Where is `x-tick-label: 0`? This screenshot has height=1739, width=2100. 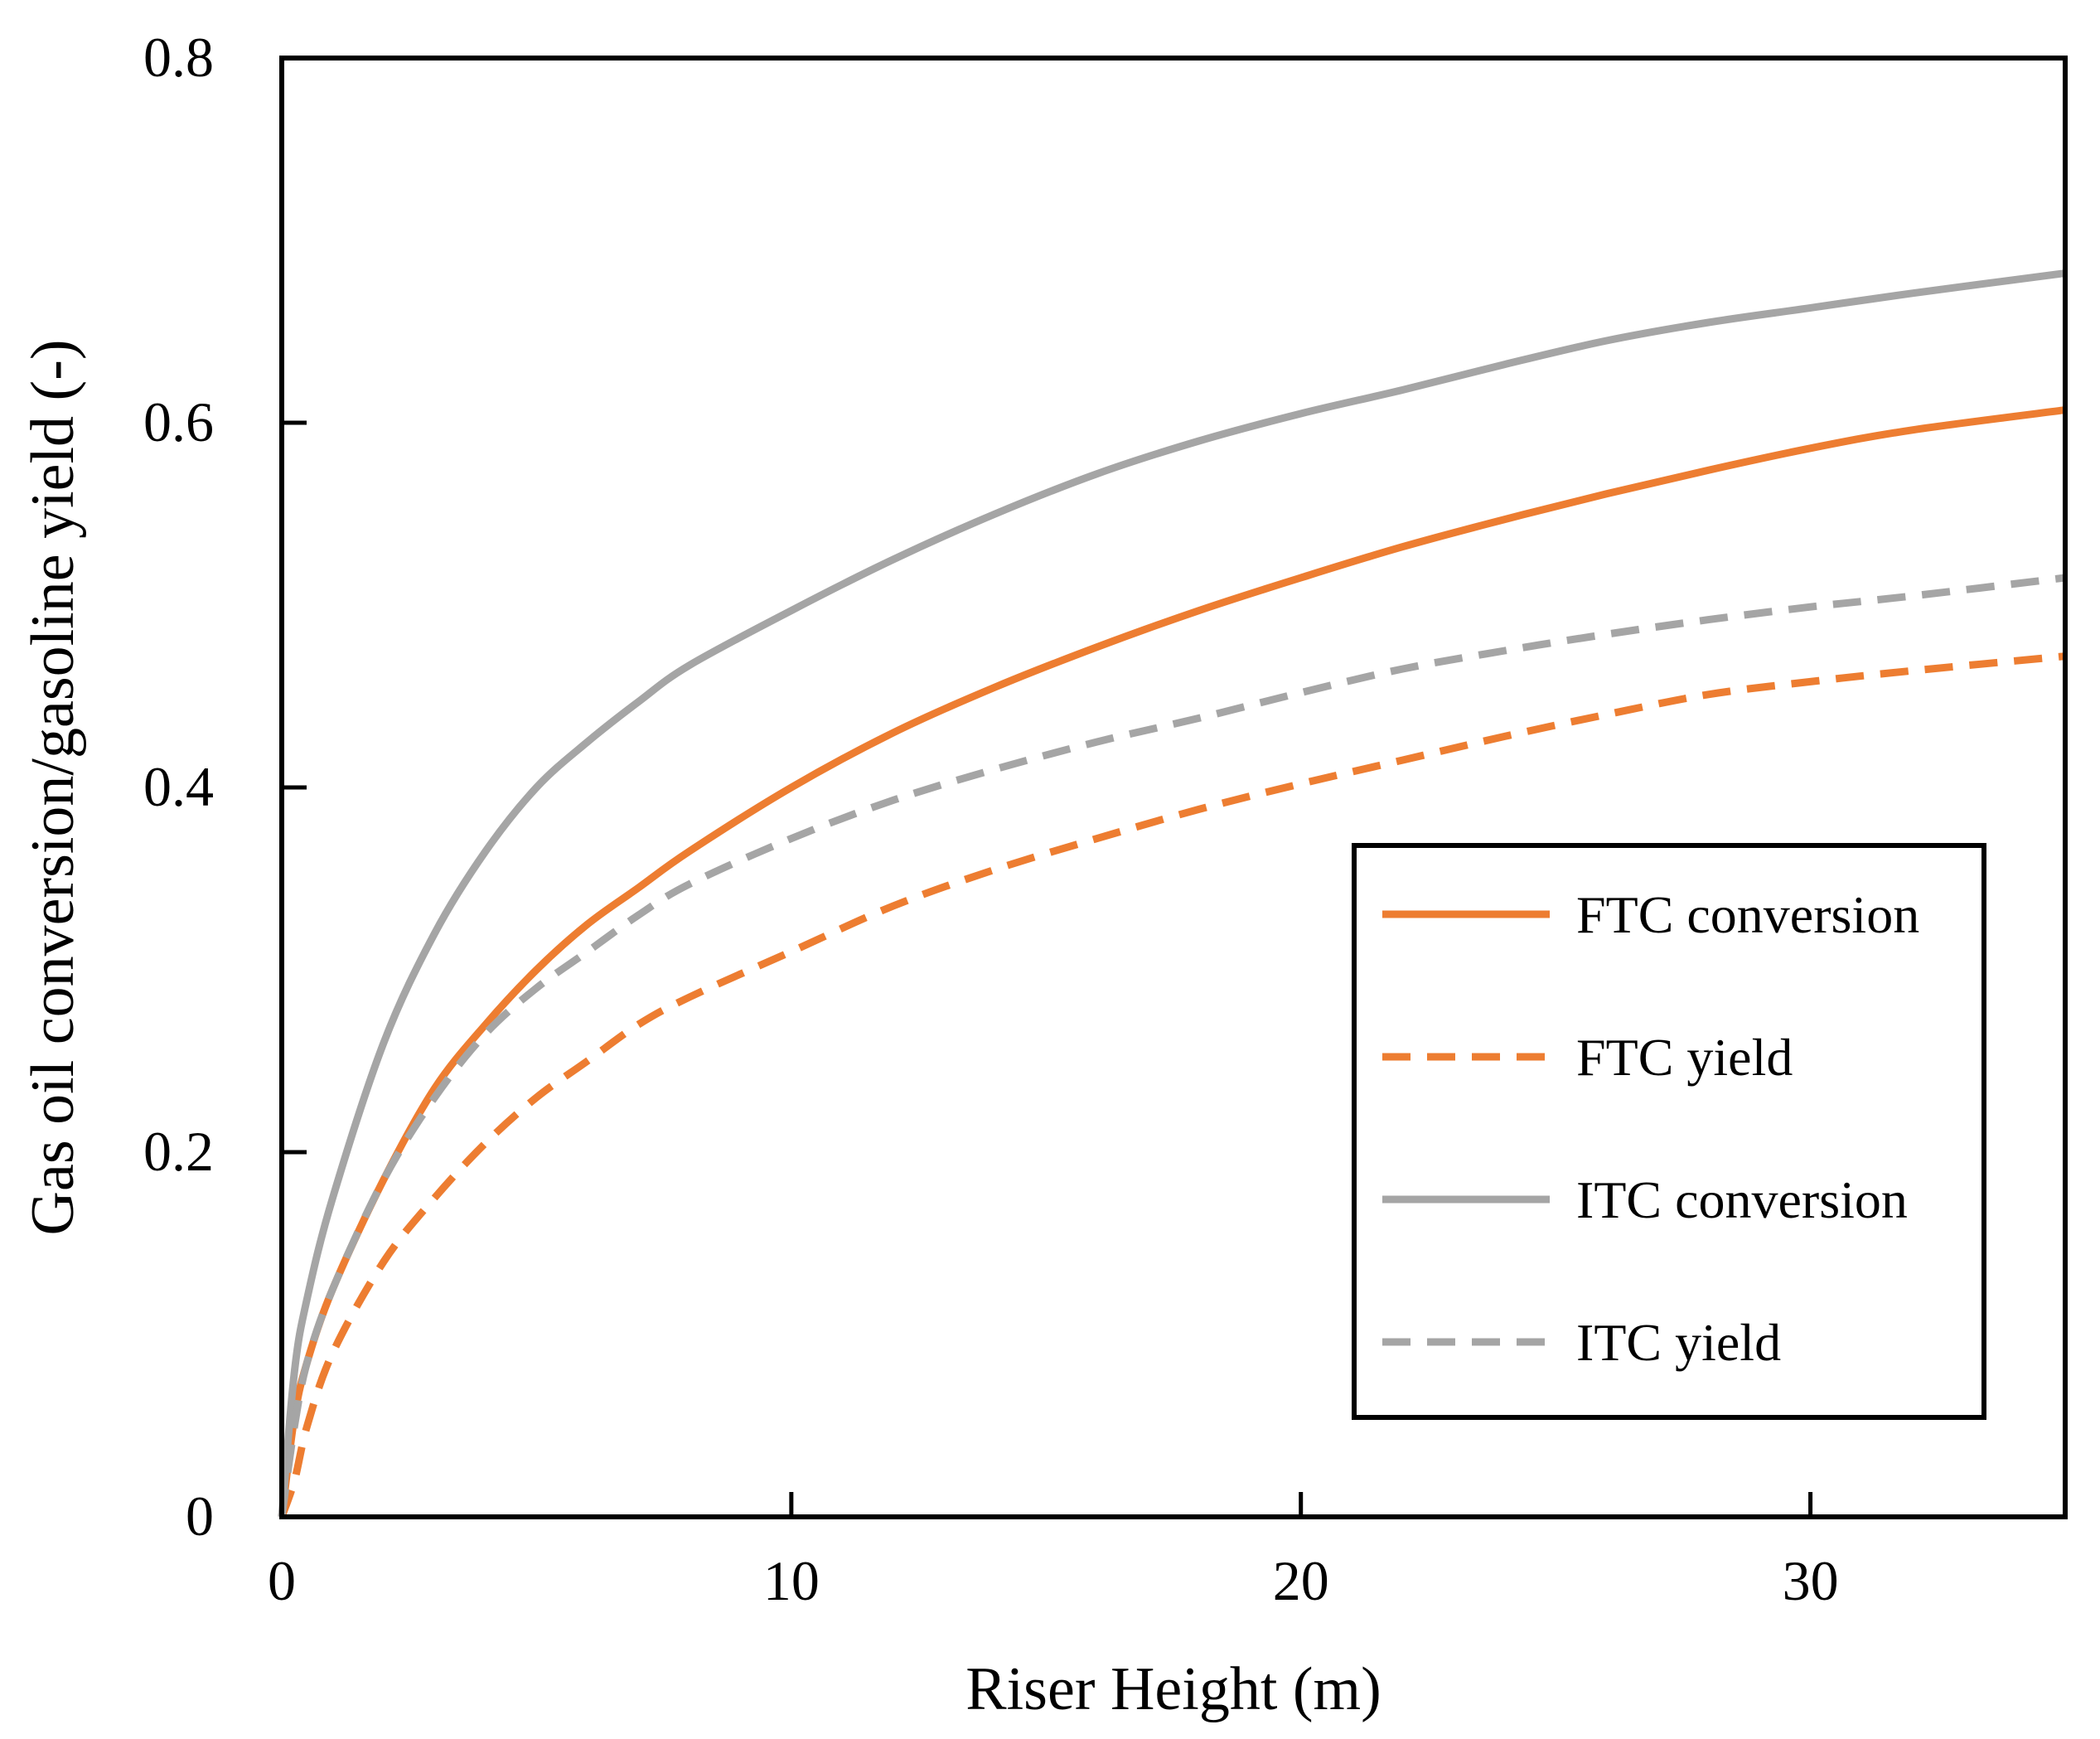
x-tick-label: 0 is located at coordinates (282, 1580).